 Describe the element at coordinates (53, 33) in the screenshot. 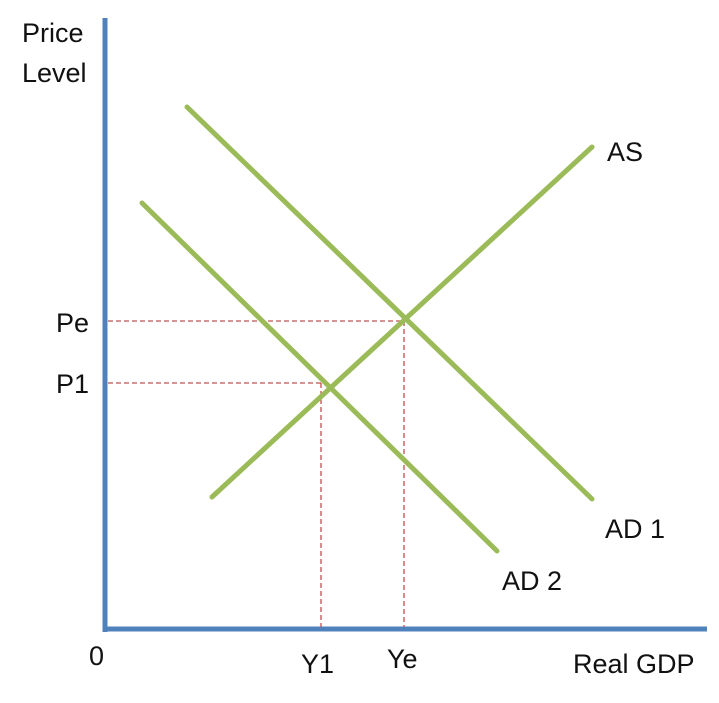

I see `y-axis-label-line1: Price` at that location.